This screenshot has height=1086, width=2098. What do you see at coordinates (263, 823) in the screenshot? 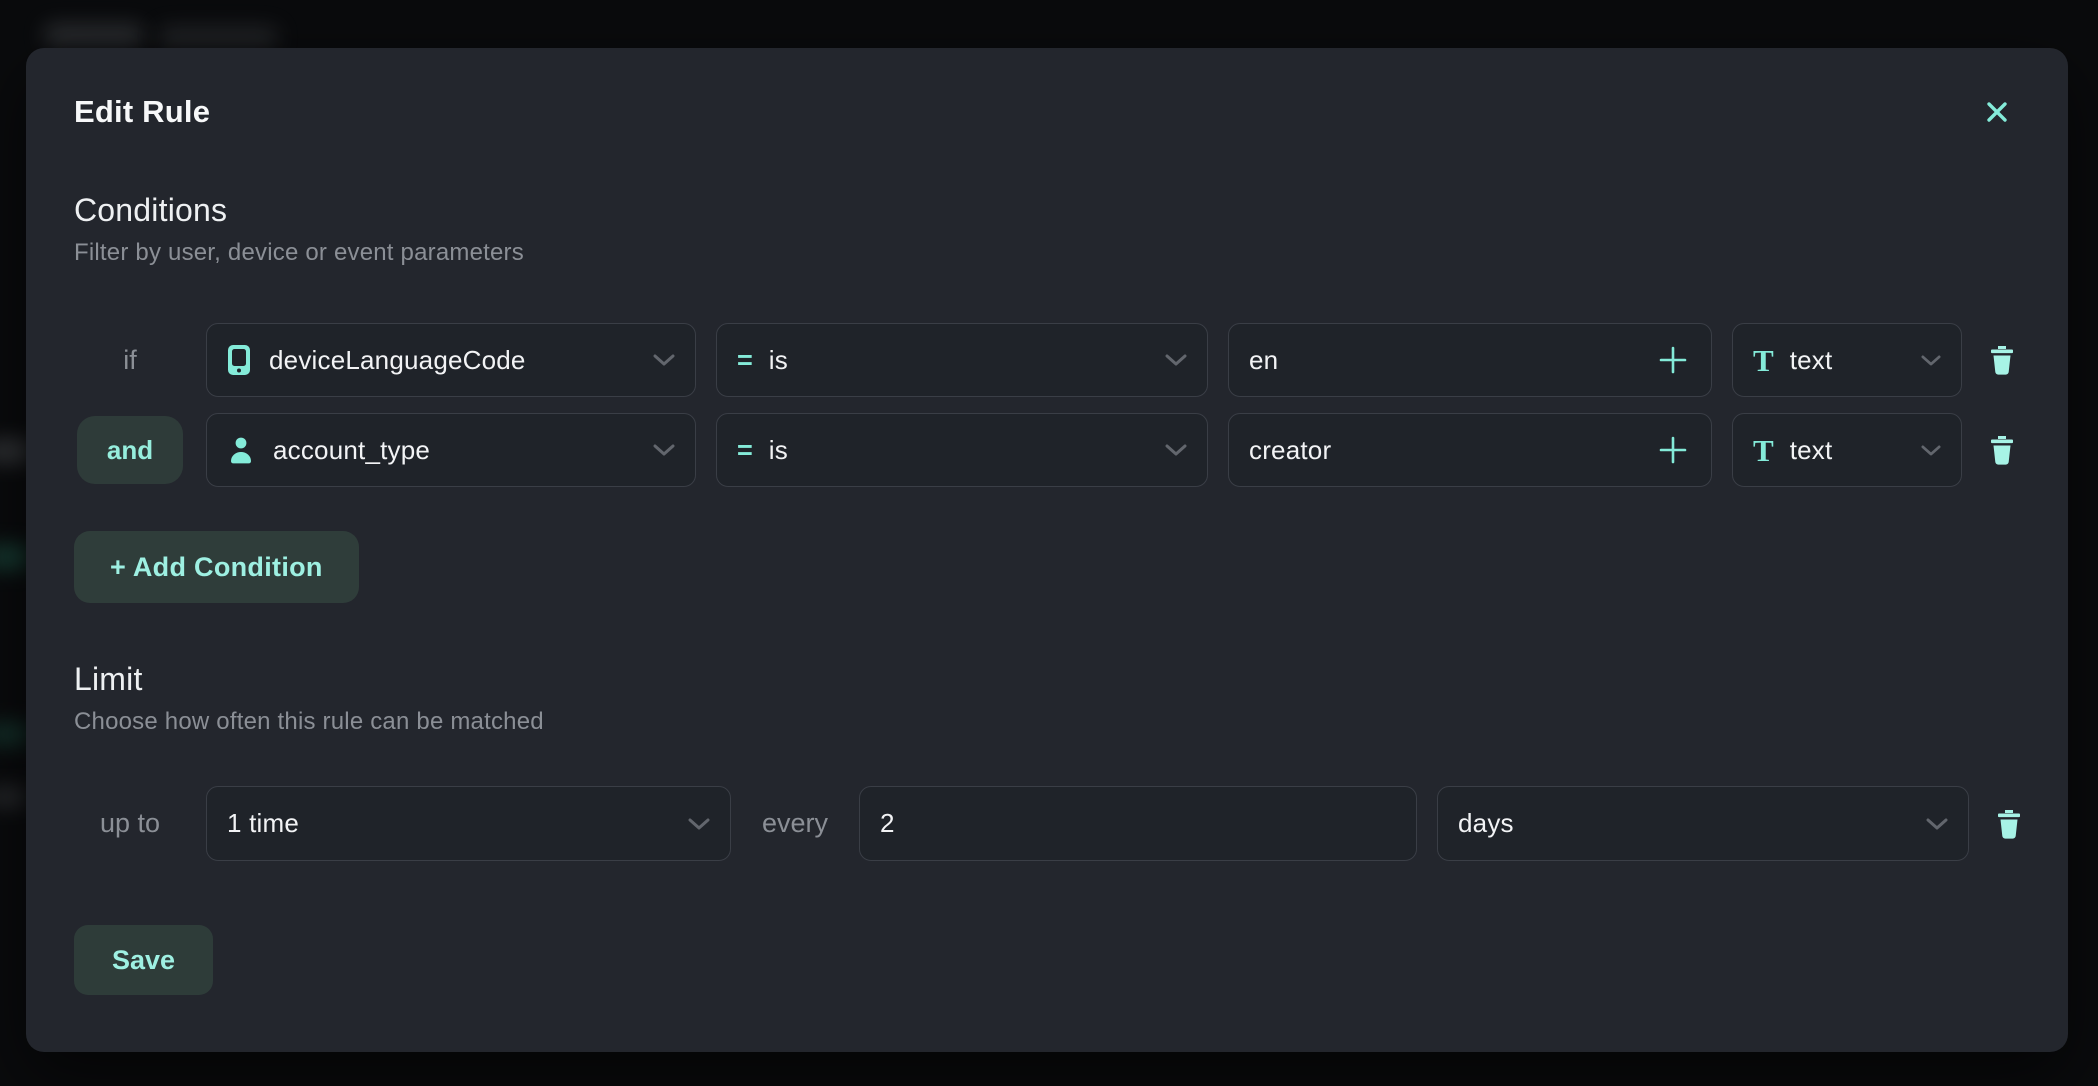
I see `frequency-value: 1 time` at bounding box center [263, 823].